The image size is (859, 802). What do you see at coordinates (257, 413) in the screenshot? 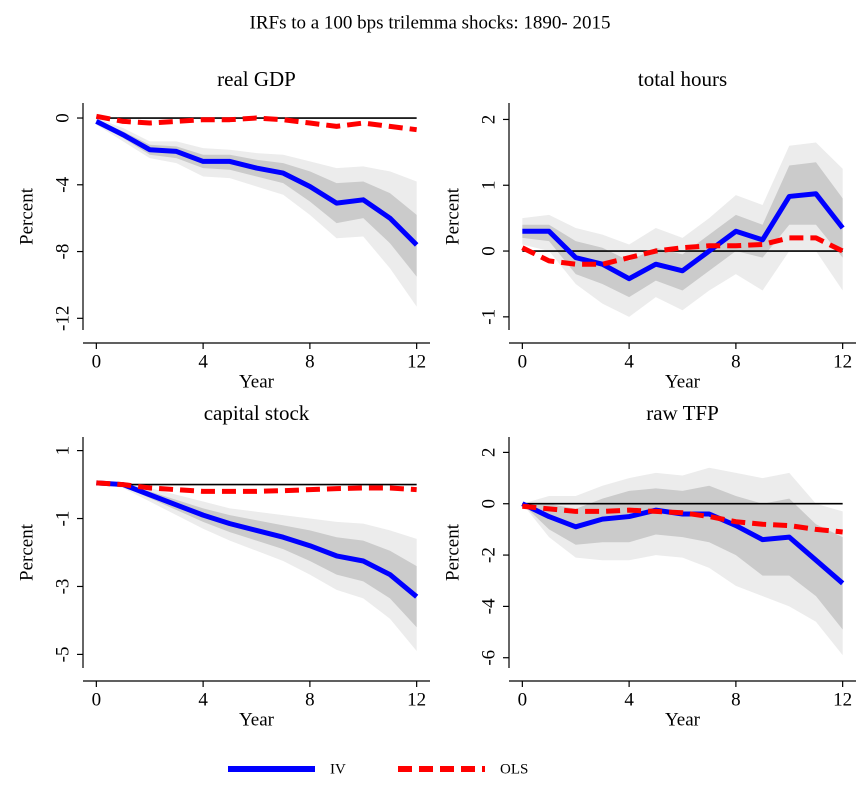
I see `panel-title: capital stock` at bounding box center [257, 413].